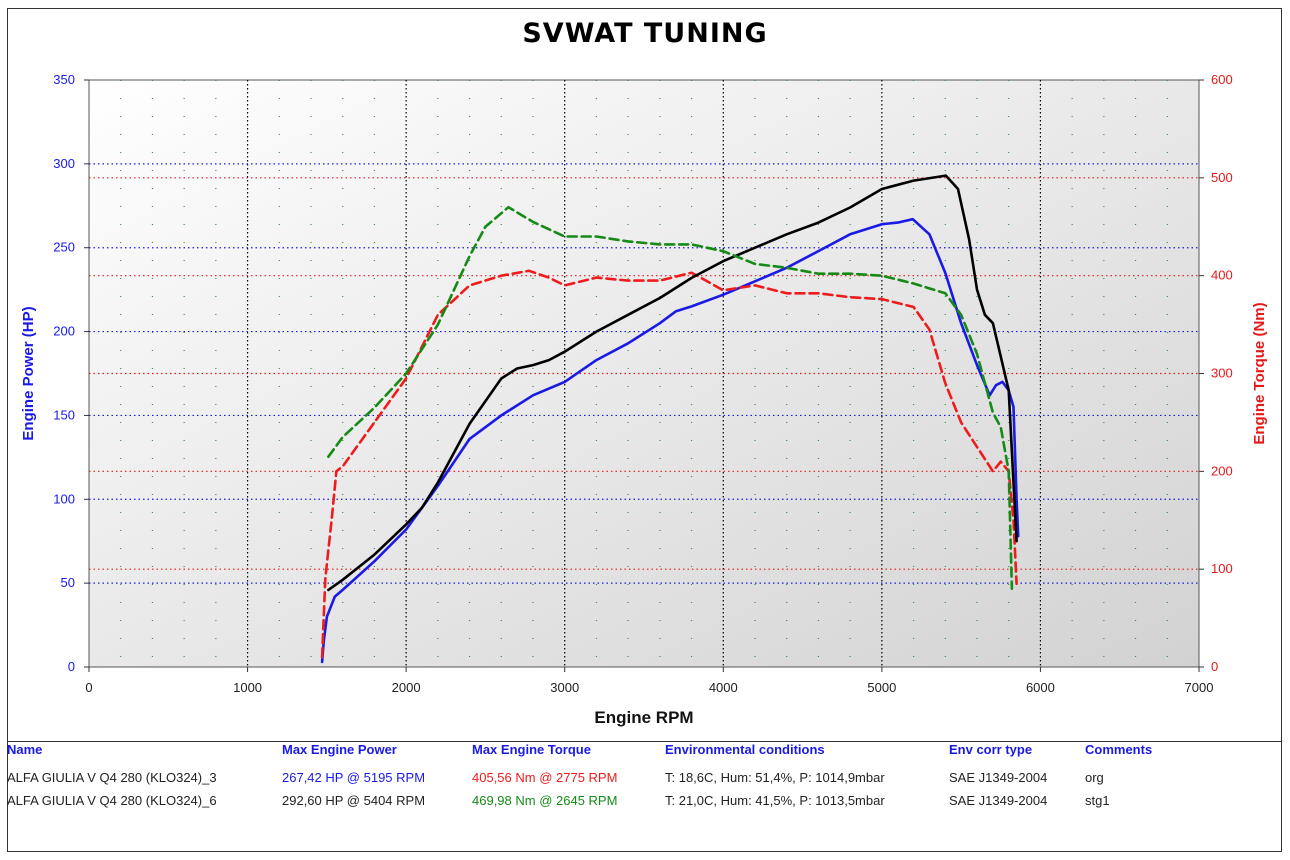 The height and width of the screenshot is (860, 1290). I want to click on y2-tick-label: 600, so click(1222, 79).